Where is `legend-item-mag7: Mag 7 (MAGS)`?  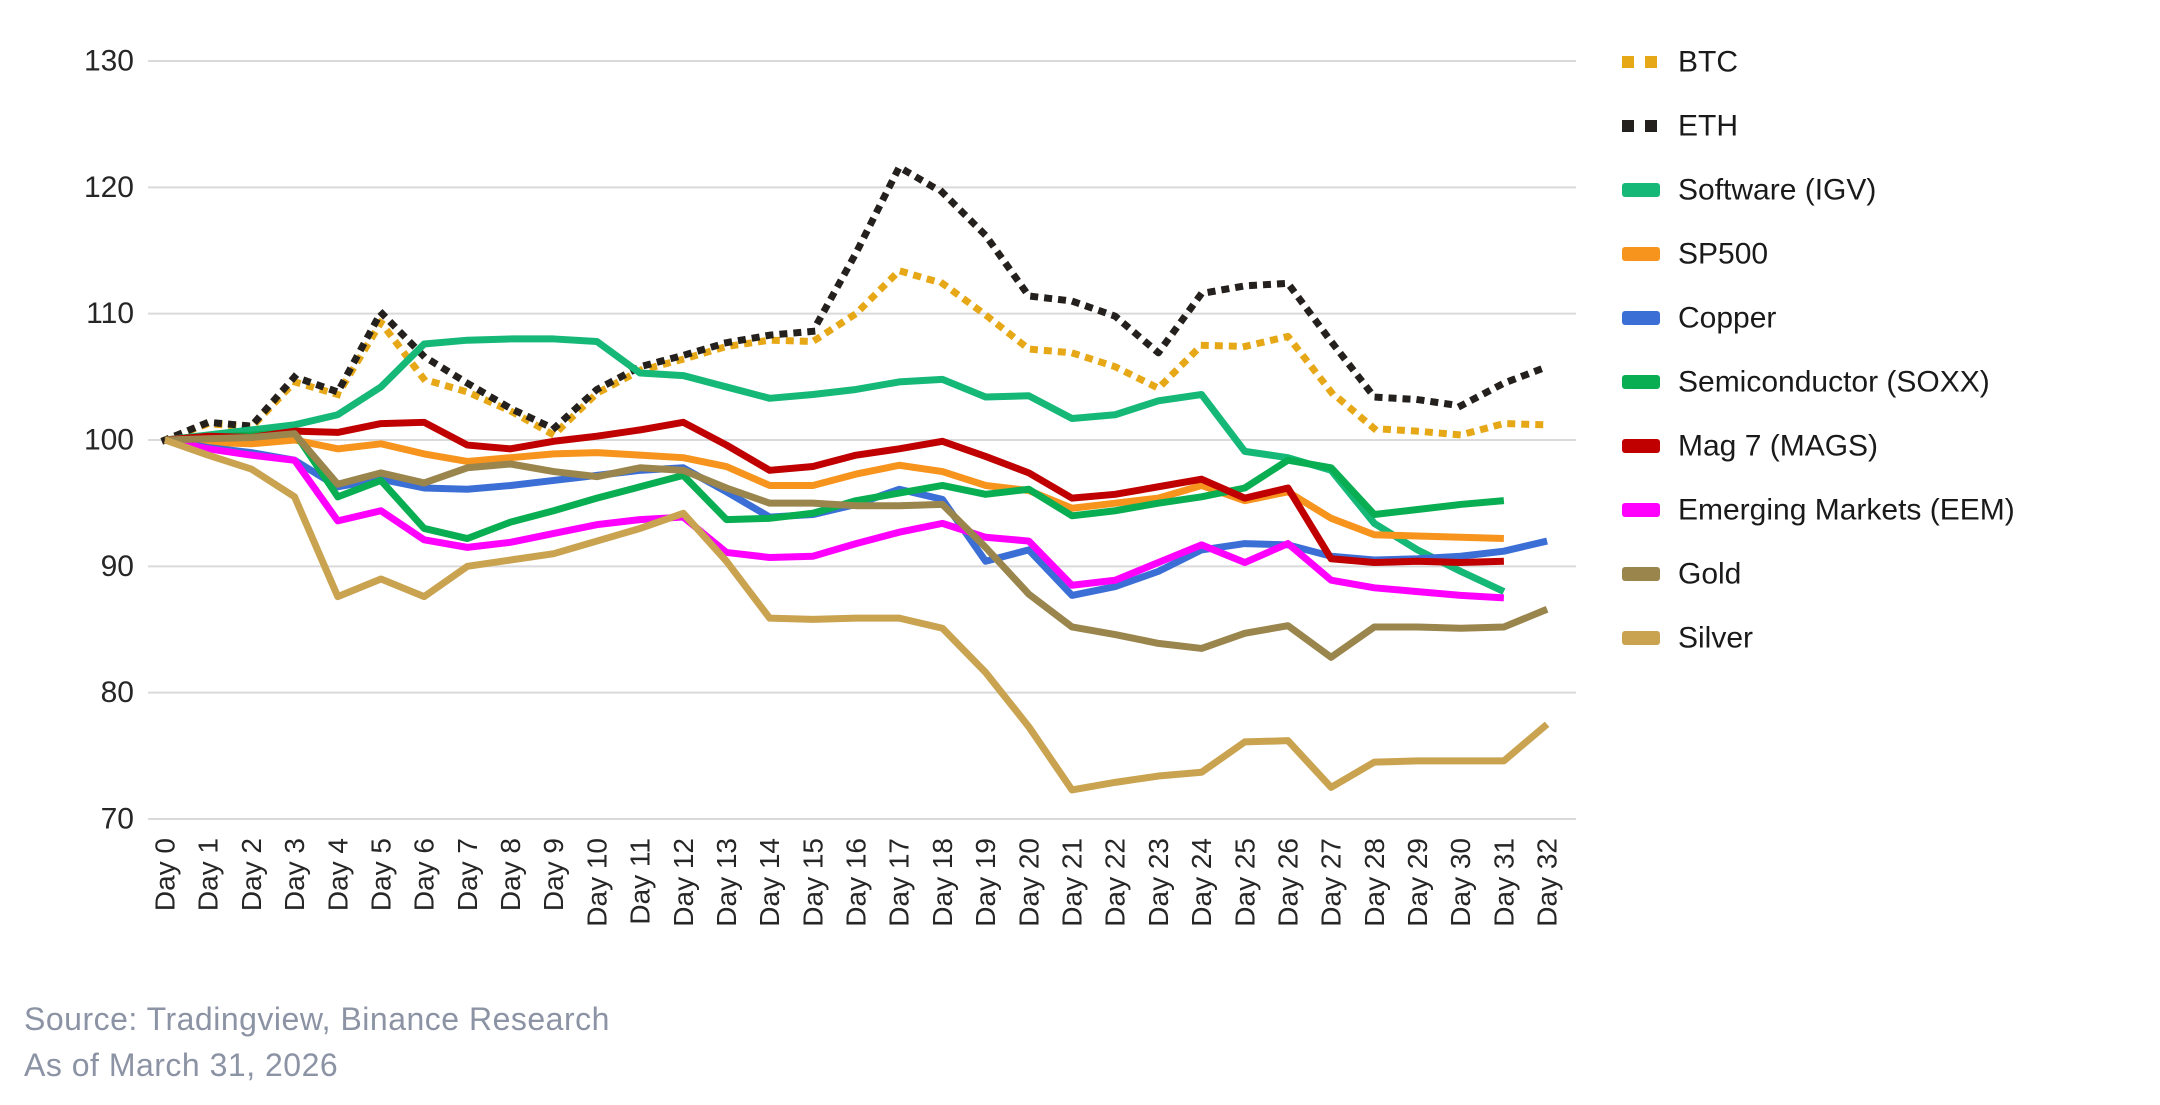
legend-item-mag7: Mag 7 (MAGS) is located at coordinates (1750, 446).